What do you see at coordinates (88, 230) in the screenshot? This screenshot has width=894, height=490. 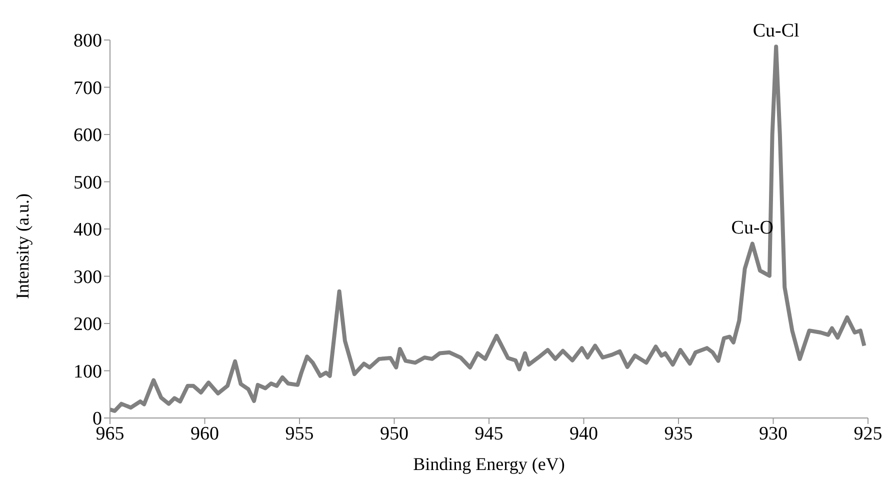 I see `y-tick-label: 400` at bounding box center [88, 230].